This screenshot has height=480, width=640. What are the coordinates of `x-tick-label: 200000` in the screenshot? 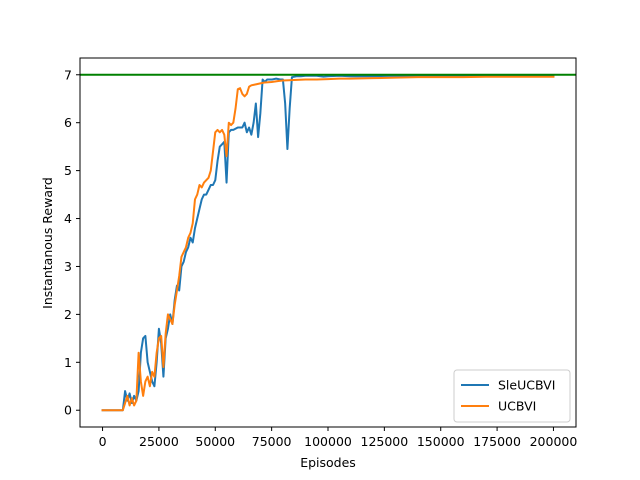 It's located at (554, 441).